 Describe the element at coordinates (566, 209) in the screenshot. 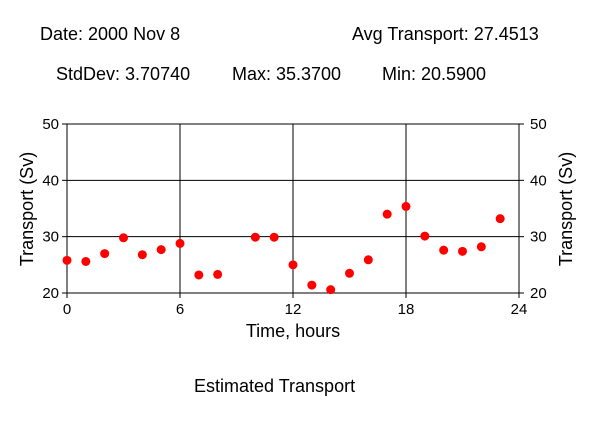

I see `y-axis-title-right: Transport (Sv)` at that location.